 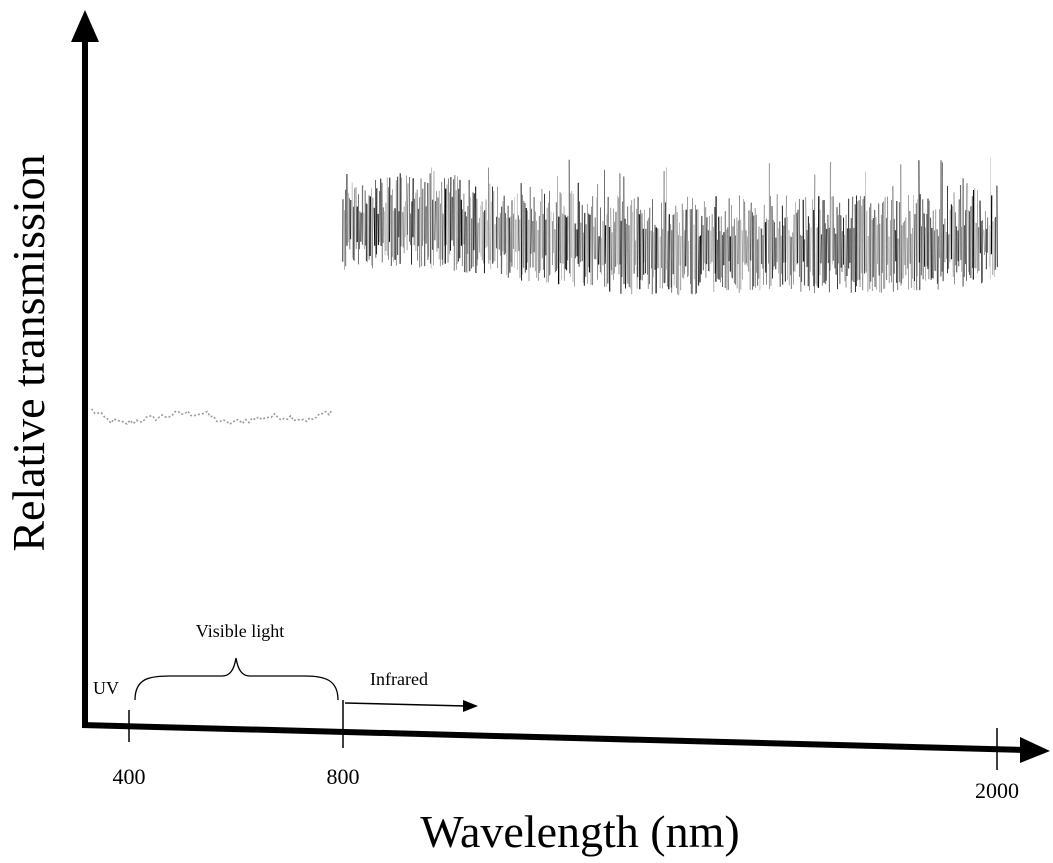 What do you see at coordinates (240, 631) in the screenshot?
I see `visible-light-label: Visible light` at bounding box center [240, 631].